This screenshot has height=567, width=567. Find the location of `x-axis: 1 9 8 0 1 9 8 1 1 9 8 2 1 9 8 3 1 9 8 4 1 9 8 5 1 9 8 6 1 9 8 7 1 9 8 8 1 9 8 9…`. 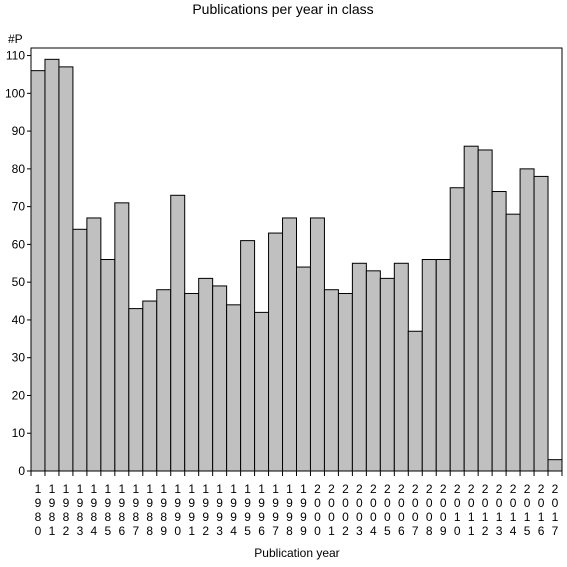

x-axis: 1 9 8 0 1 9 8 1 1 9 8 2 1 9 8 3 1 9 8 4 1 9 8 5 1 9 8 6 1 9 8 7 1 9 8 8 1 9 8 9… is located at coordinates (296, 504).